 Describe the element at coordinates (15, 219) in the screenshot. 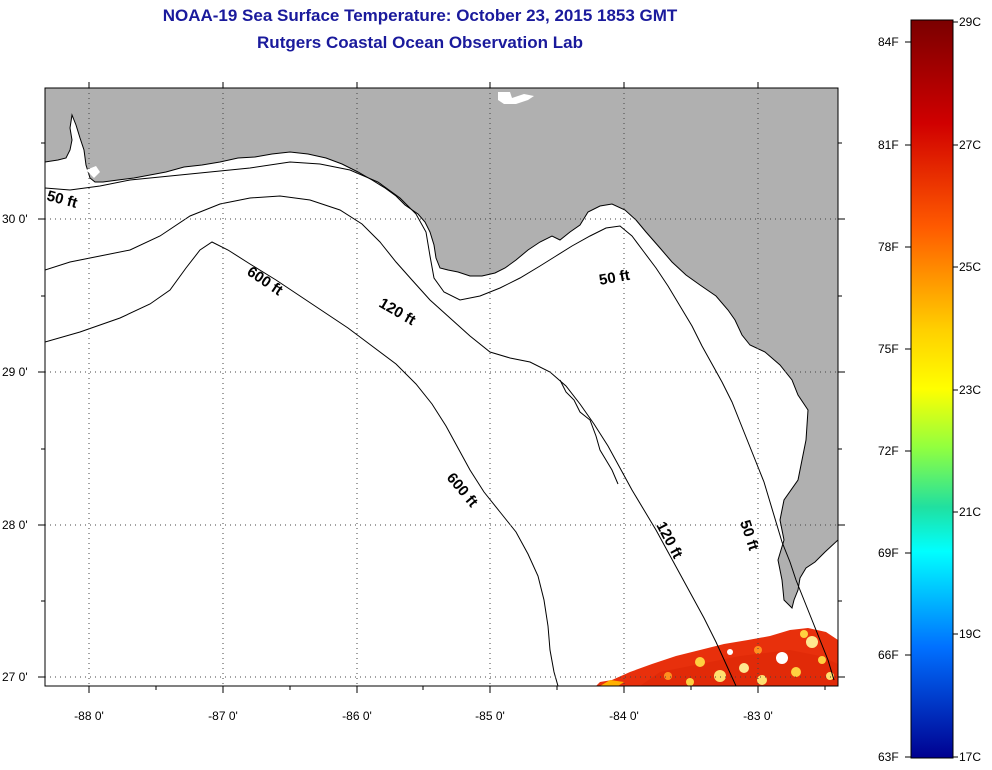

I see `lat-label-30: 30 0'` at that location.